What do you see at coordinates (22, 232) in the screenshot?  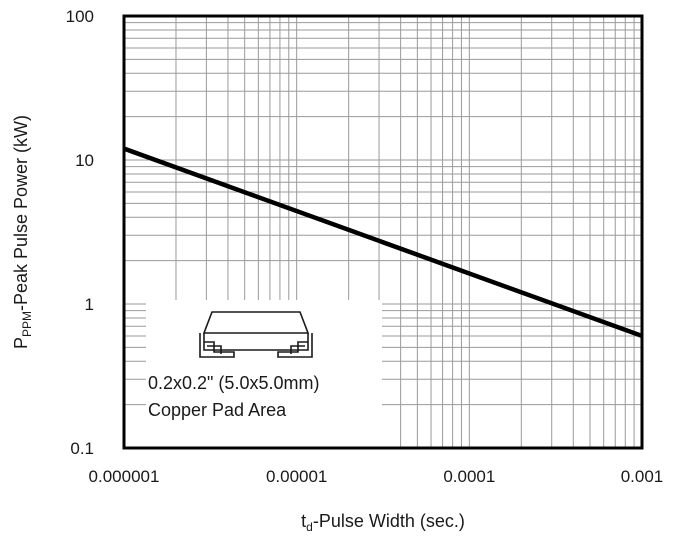 I see `y-axis-label: PPPM-Peak Pulse Power (kW)` at bounding box center [22, 232].